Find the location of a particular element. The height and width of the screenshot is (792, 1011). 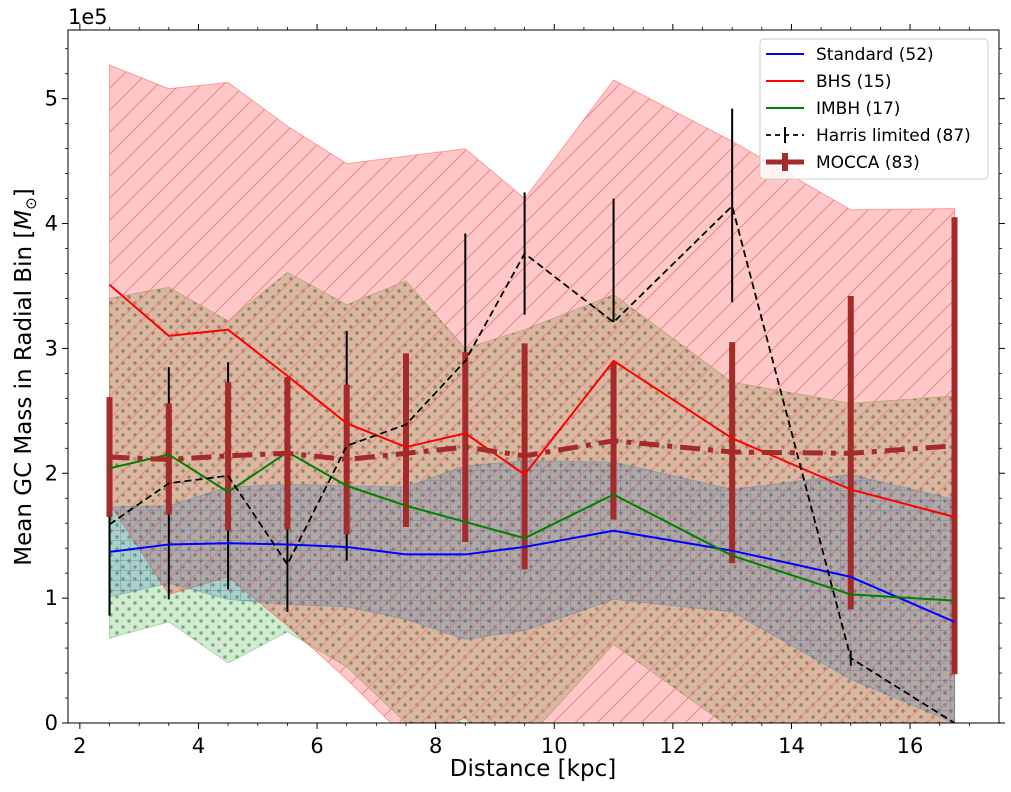

y-tick-label: 4 is located at coordinates (51, 224).